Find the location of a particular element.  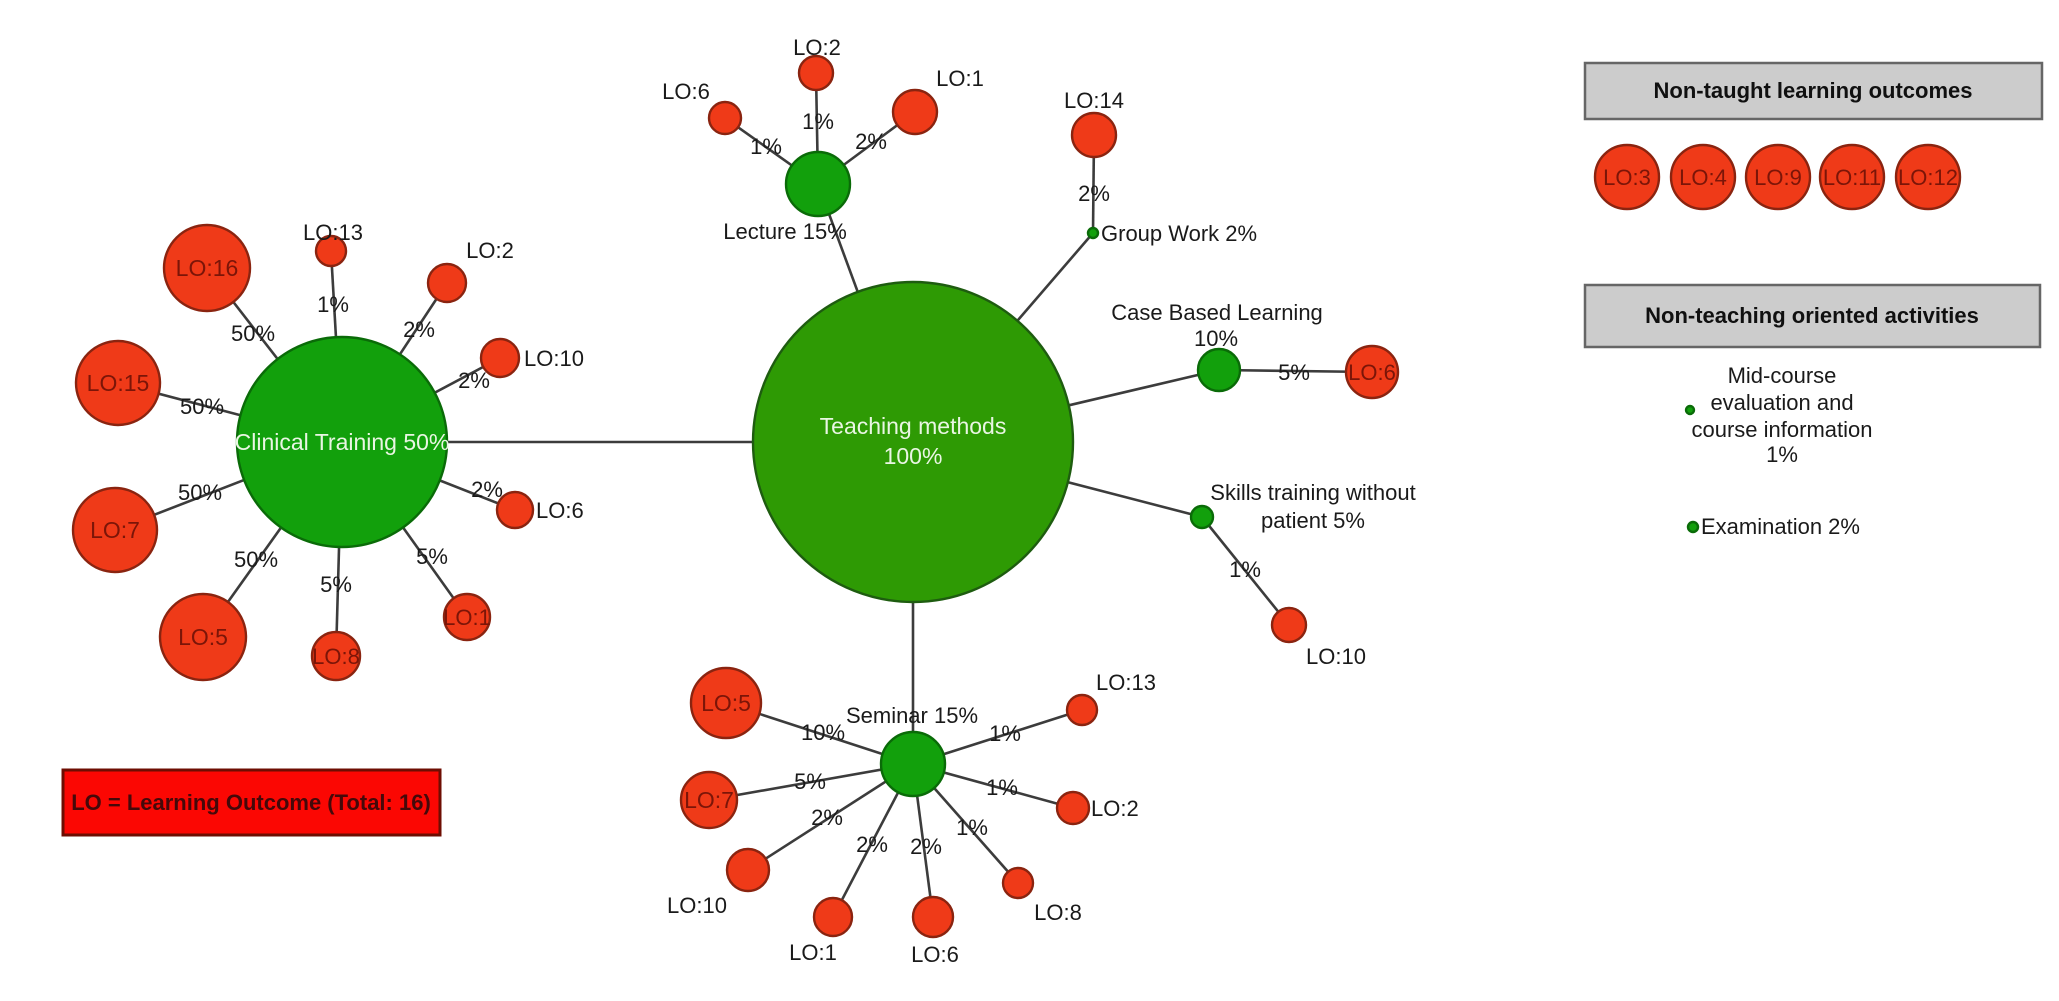

edge-label-seminar-seminar-lo2: 1% is located at coordinates (1002, 787).